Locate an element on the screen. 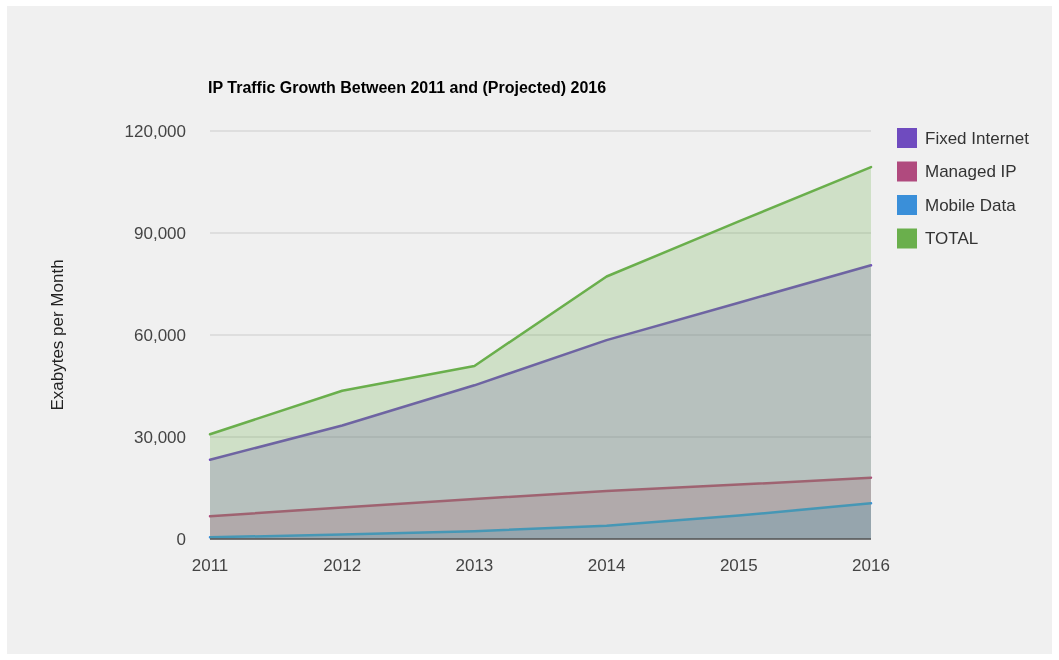  y-tick-label: 0 is located at coordinates (181, 539).